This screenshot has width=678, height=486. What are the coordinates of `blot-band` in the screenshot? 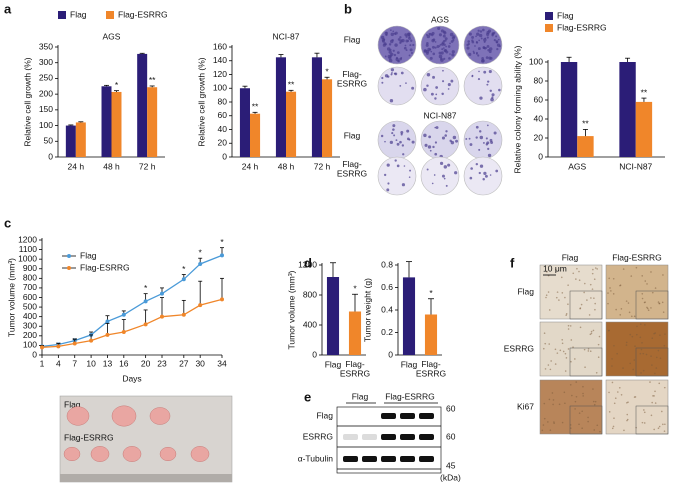 It's located at (369, 459).